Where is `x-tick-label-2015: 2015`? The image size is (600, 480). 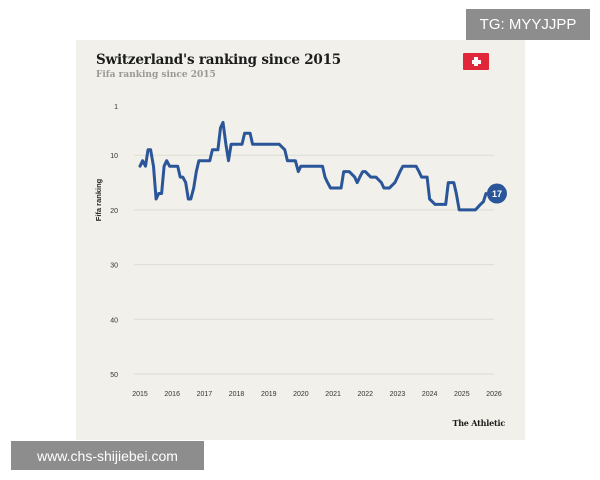
x-tick-label-2015: 2015 is located at coordinates (140, 394).